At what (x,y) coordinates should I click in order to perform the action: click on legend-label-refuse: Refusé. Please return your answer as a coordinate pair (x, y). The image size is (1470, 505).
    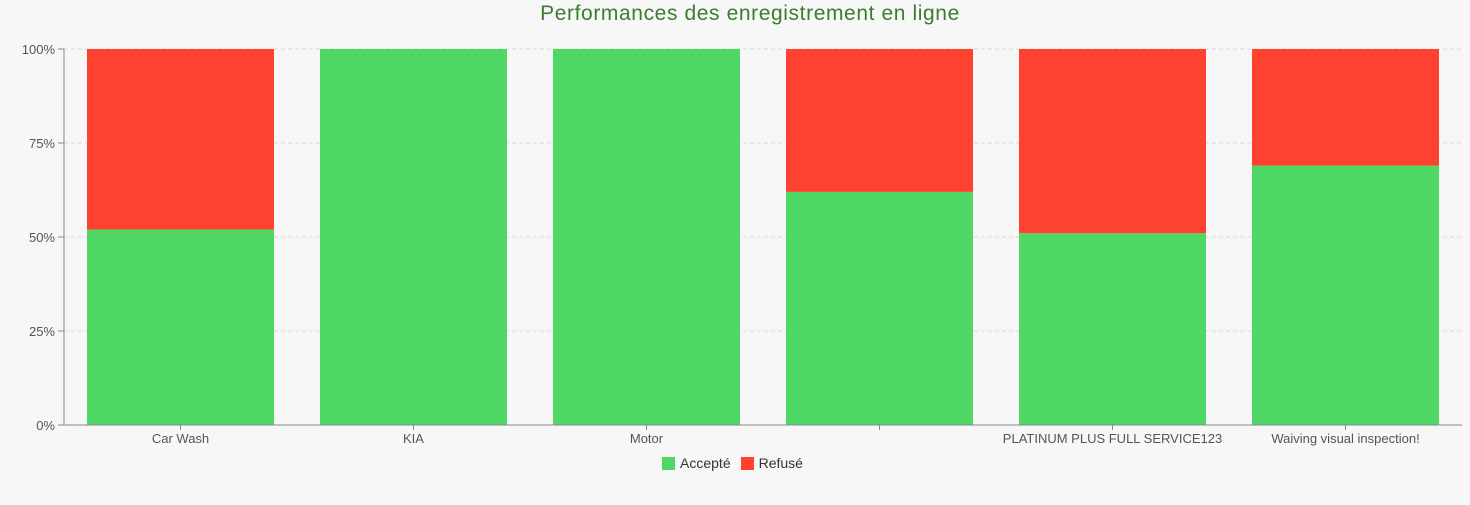
    Looking at the image, I should click on (780, 463).